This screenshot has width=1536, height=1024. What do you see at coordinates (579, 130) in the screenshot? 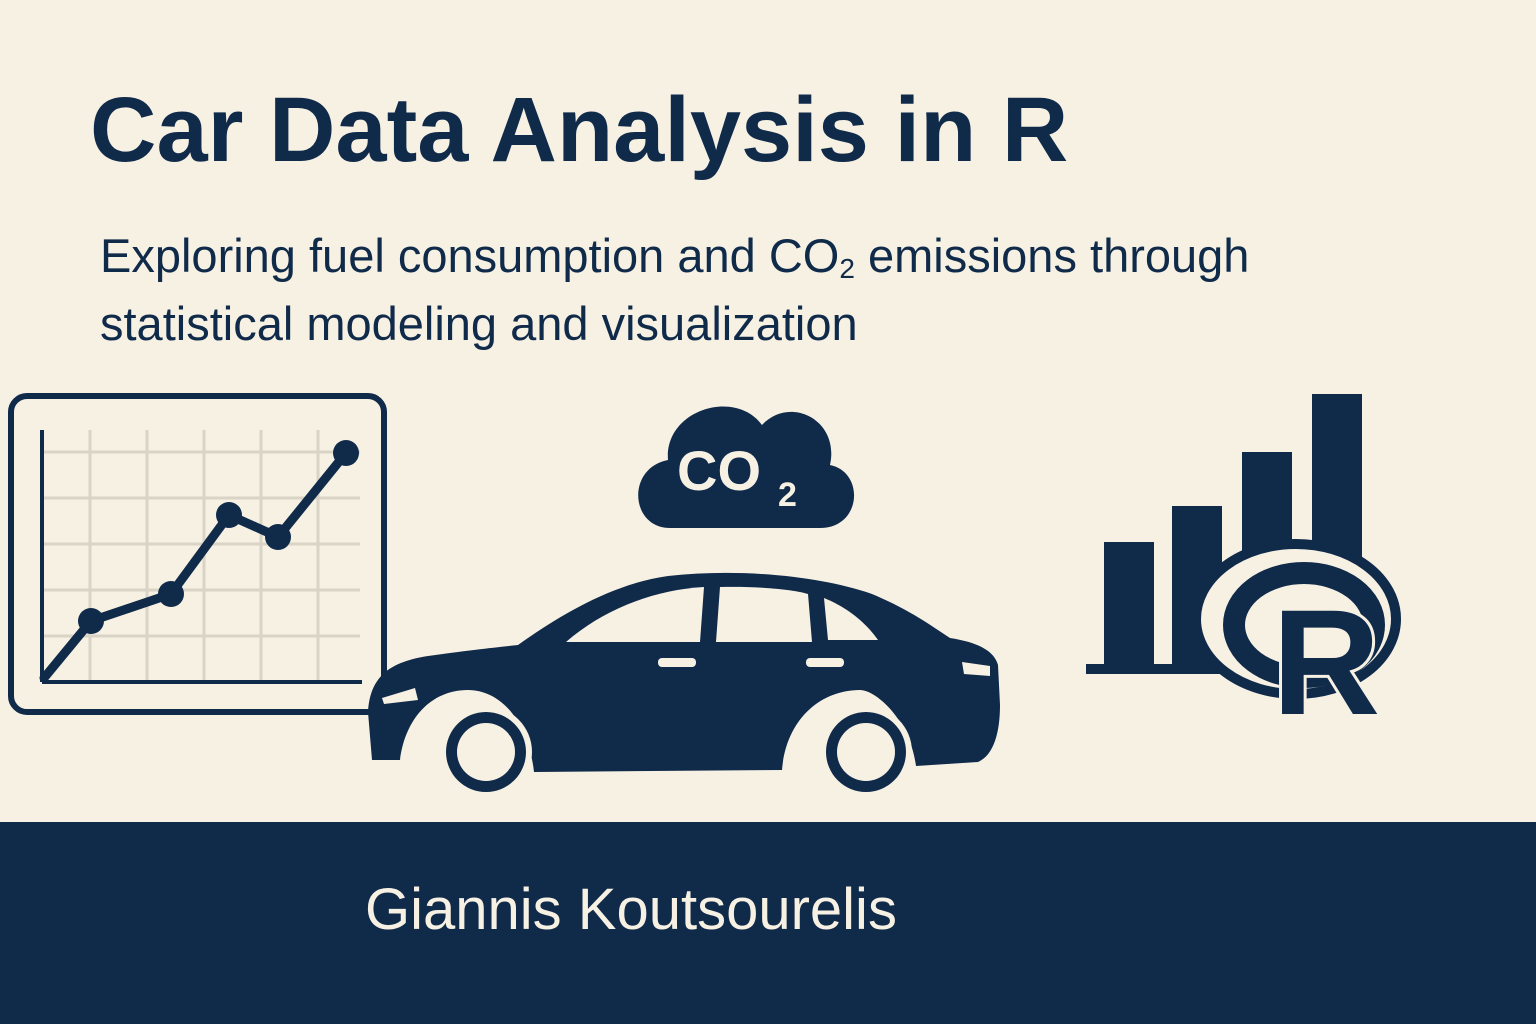
I see `page-title: Car Data Analysis in R` at bounding box center [579, 130].